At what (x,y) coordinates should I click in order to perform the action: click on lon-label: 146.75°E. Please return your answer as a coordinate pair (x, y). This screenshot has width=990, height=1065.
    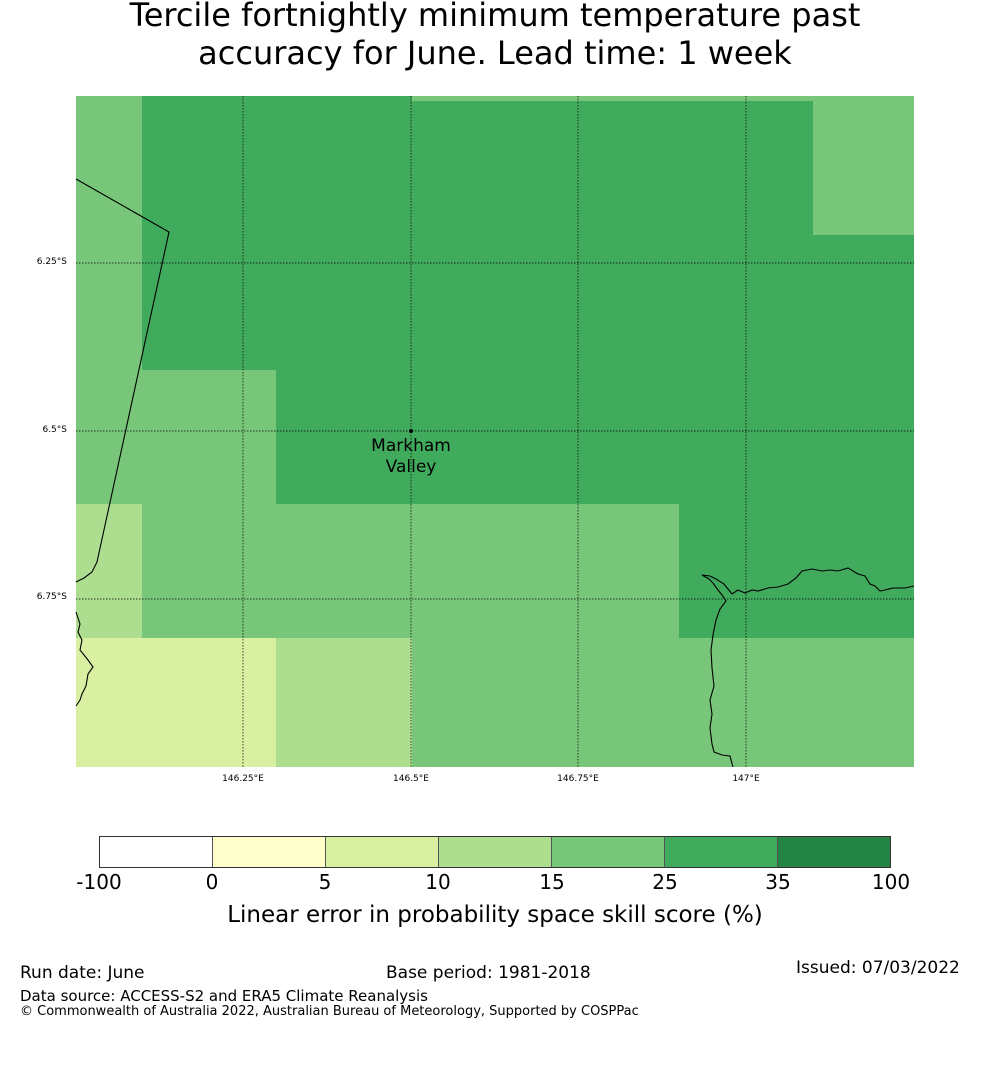
    Looking at the image, I should click on (578, 779).